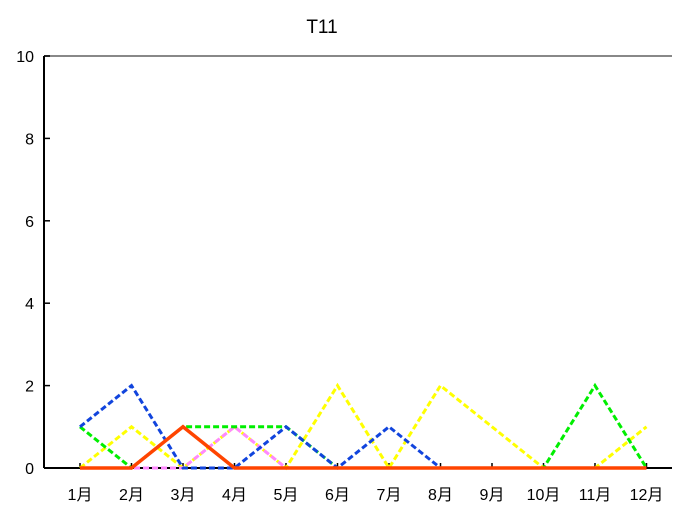 The image size is (677, 505). I want to click on x-tick-label: 11月, so click(595, 495).